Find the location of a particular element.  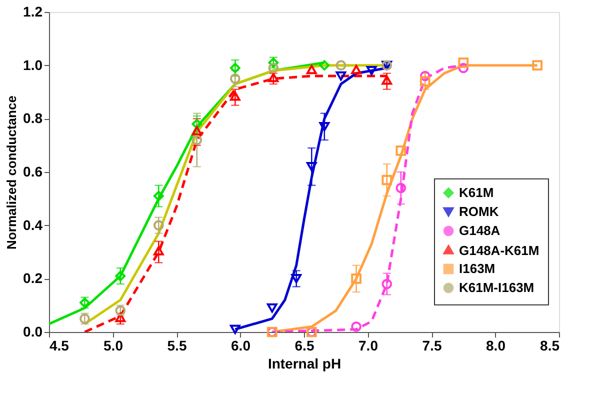

y-tick-label: 0.8 is located at coordinates (33, 118).